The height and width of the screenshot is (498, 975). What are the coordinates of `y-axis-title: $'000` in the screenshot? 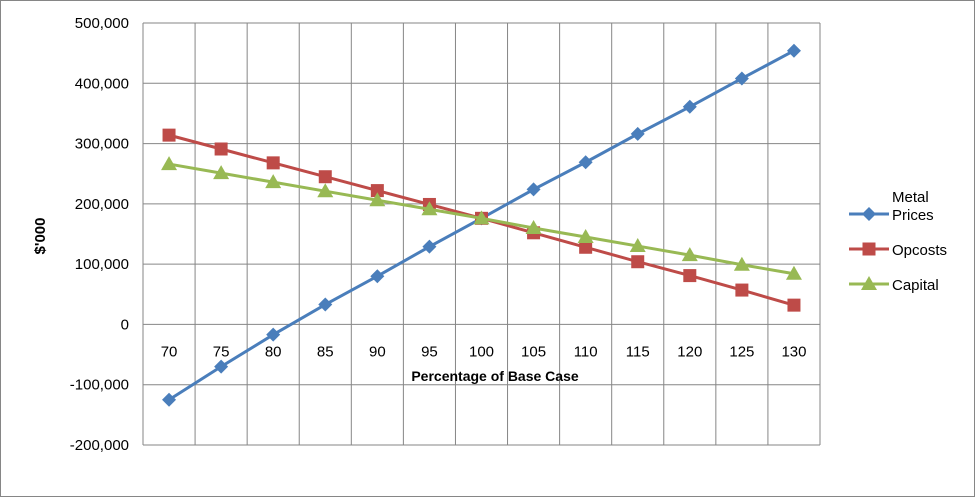 It's located at (40, 236).